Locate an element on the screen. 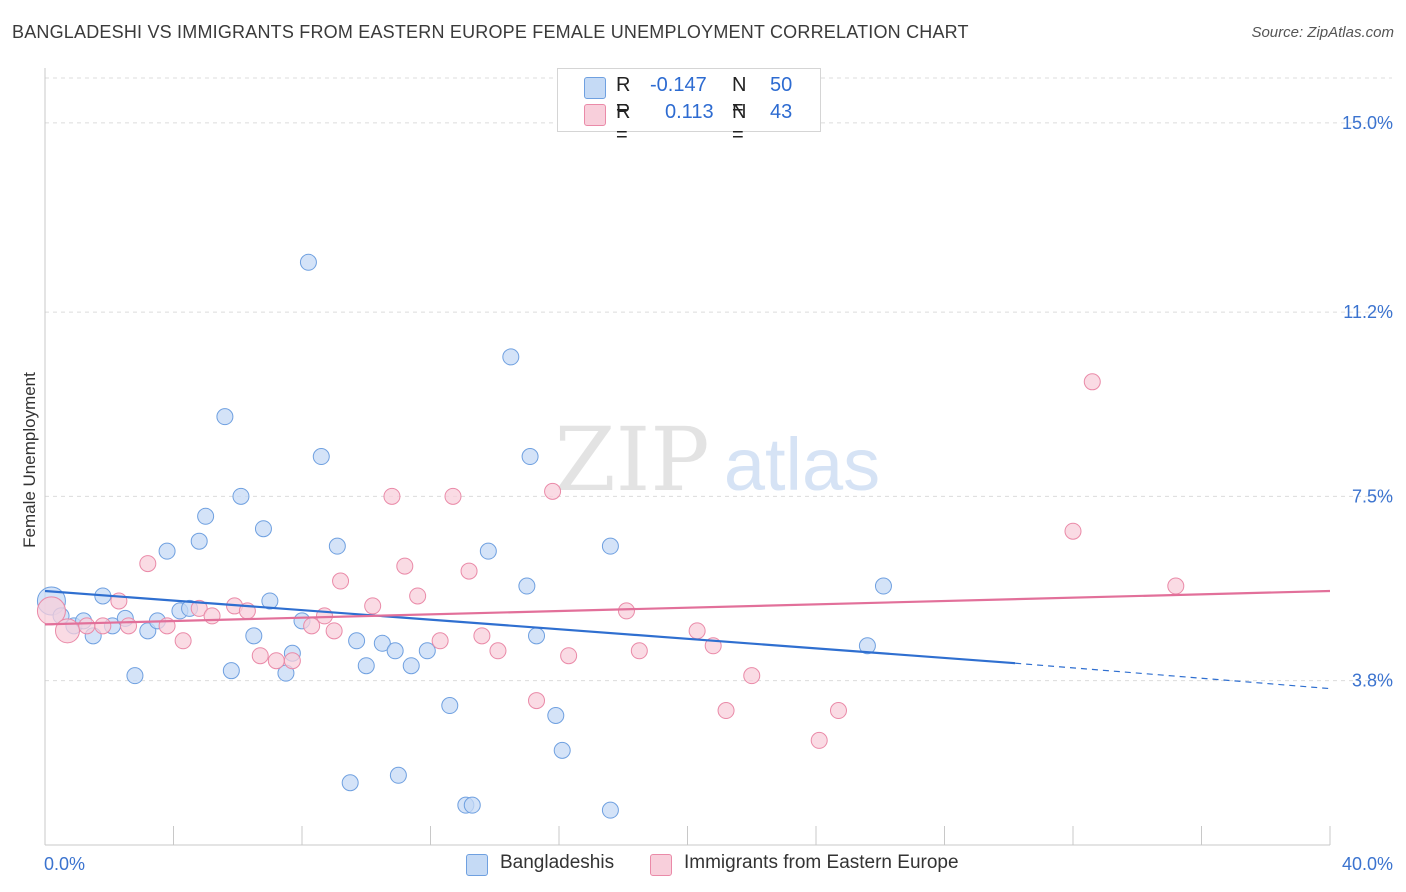 This screenshot has height=892, width=1406. x-tick-label: 0.0% is located at coordinates (64, 864).